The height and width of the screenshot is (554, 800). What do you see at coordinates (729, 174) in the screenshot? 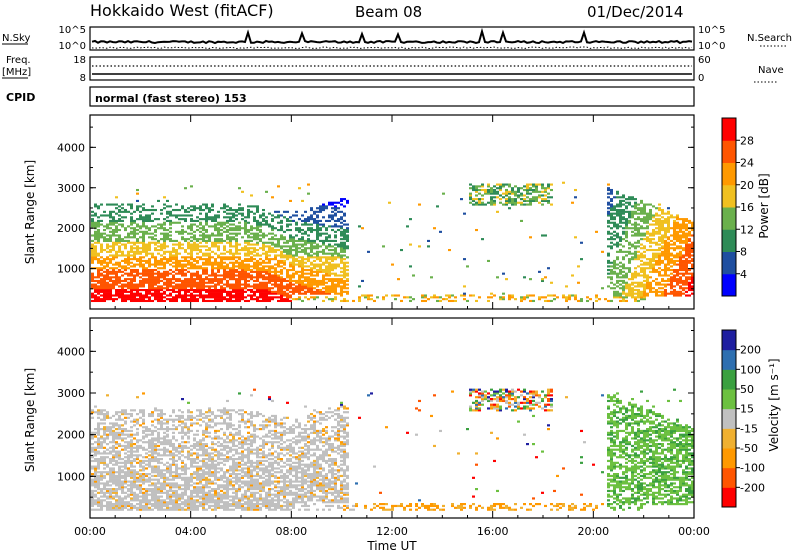
I see `colorbar-swatch` at bounding box center [729, 174].